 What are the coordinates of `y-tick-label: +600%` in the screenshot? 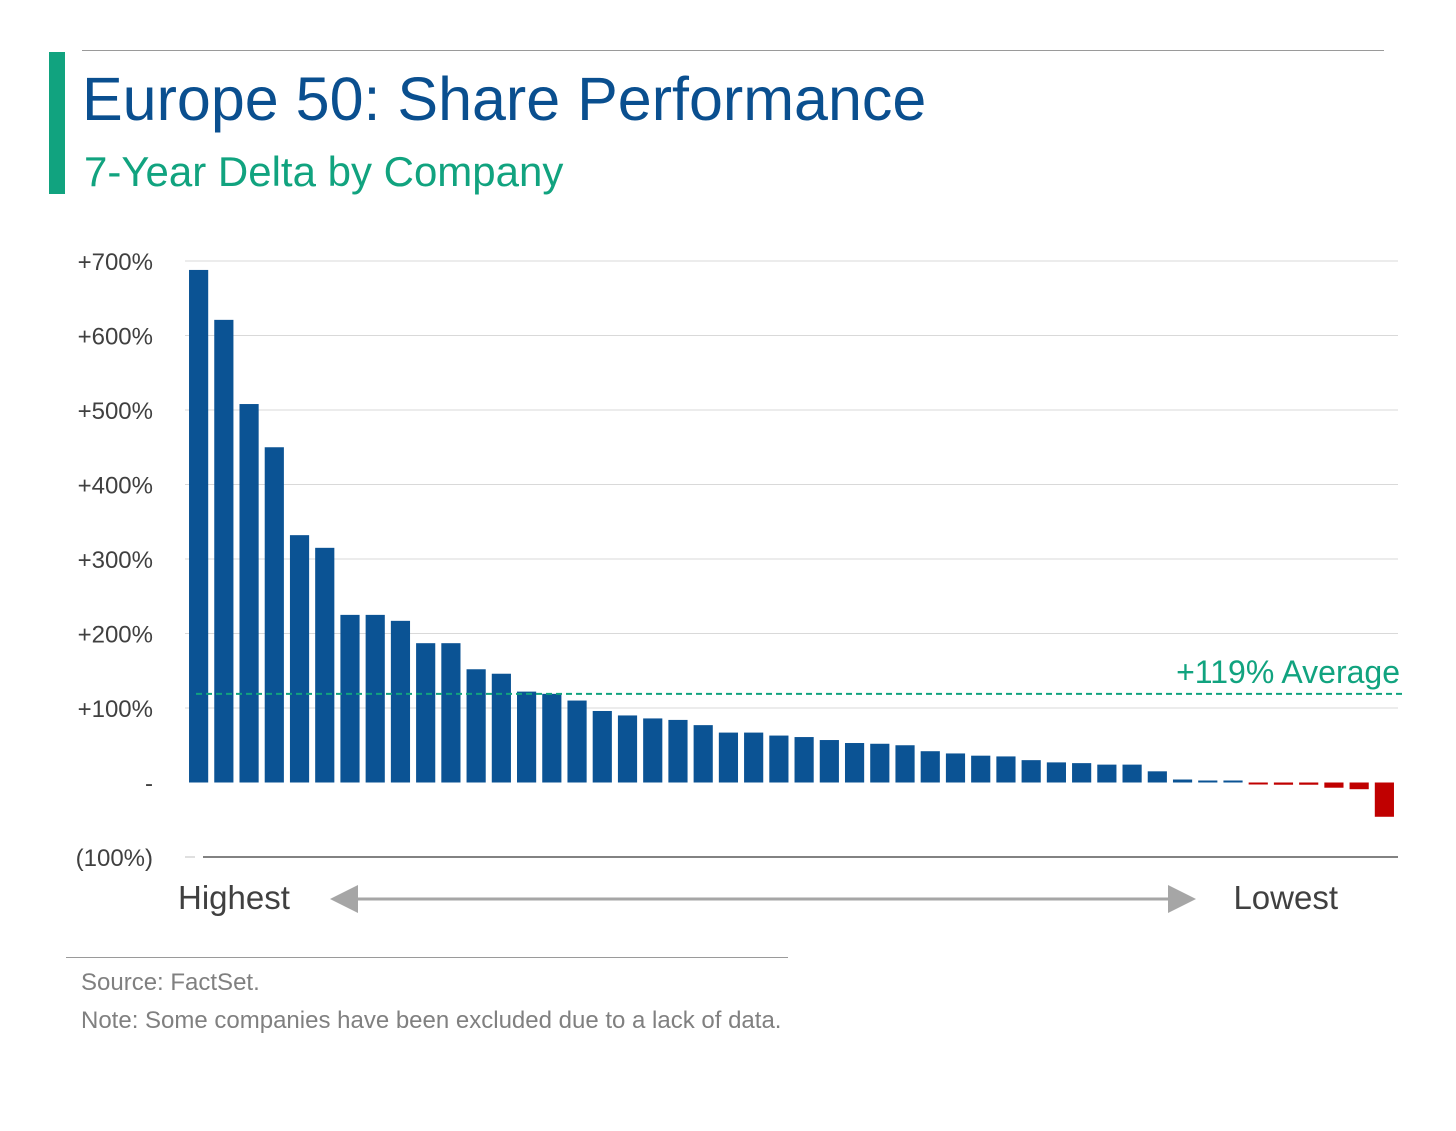 It's located at (115, 337).